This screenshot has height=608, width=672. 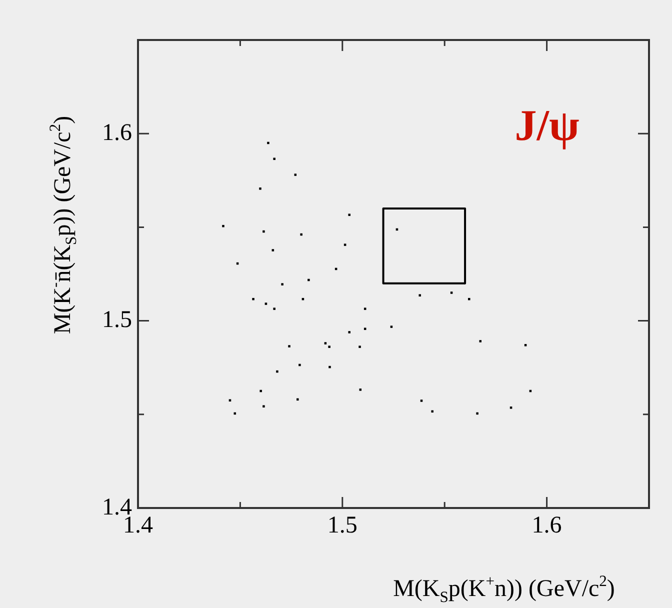 What do you see at coordinates (547, 125) in the screenshot?
I see `annotation: J/ψ` at bounding box center [547, 125].